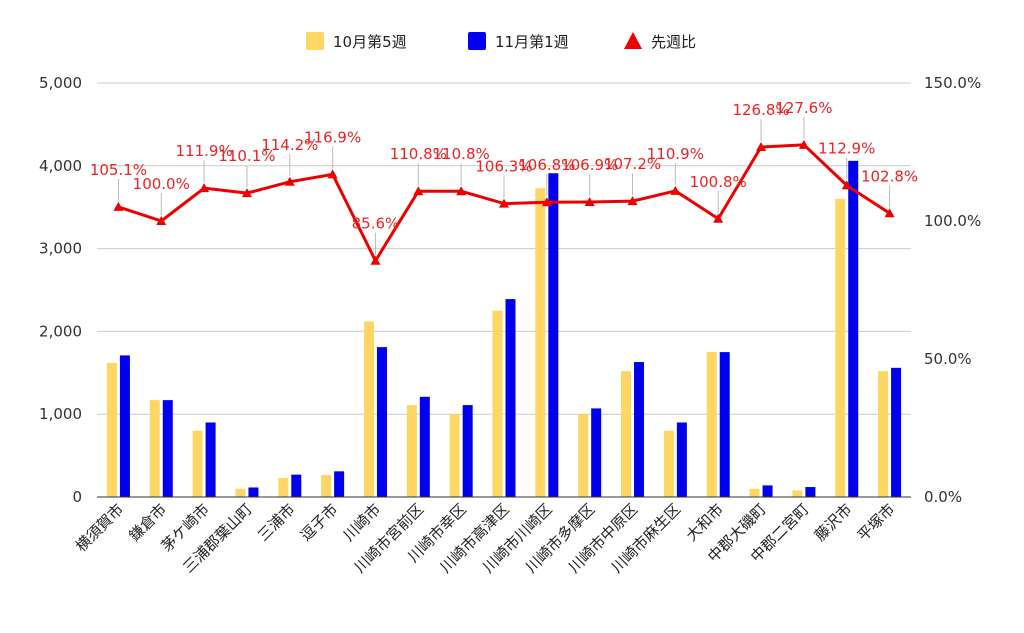 This screenshot has width=1024, height=633. I want to click on legend-item: 先週比, so click(660, 41).